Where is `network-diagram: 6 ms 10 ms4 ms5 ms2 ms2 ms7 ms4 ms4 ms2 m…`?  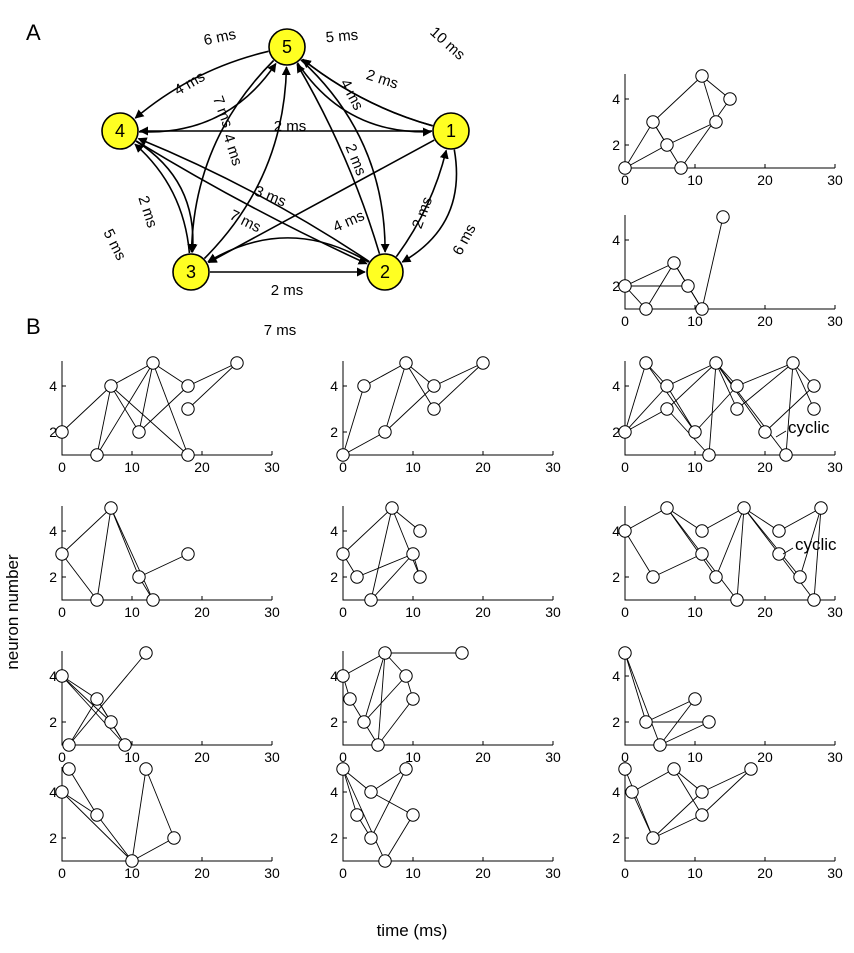 network-diagram: 6 ms 10 ms4 ms5 ms2 ms2 ms7 ms4 ms4 ms2 m… is located at coordinates (290, 181).